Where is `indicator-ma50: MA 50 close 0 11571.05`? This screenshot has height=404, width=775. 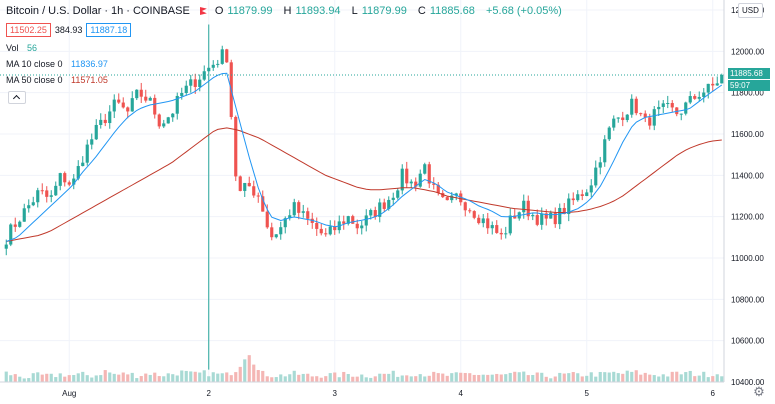
indicator-ma50: MA 50 close 0 11571.05 is located at coordinates (57, 80).